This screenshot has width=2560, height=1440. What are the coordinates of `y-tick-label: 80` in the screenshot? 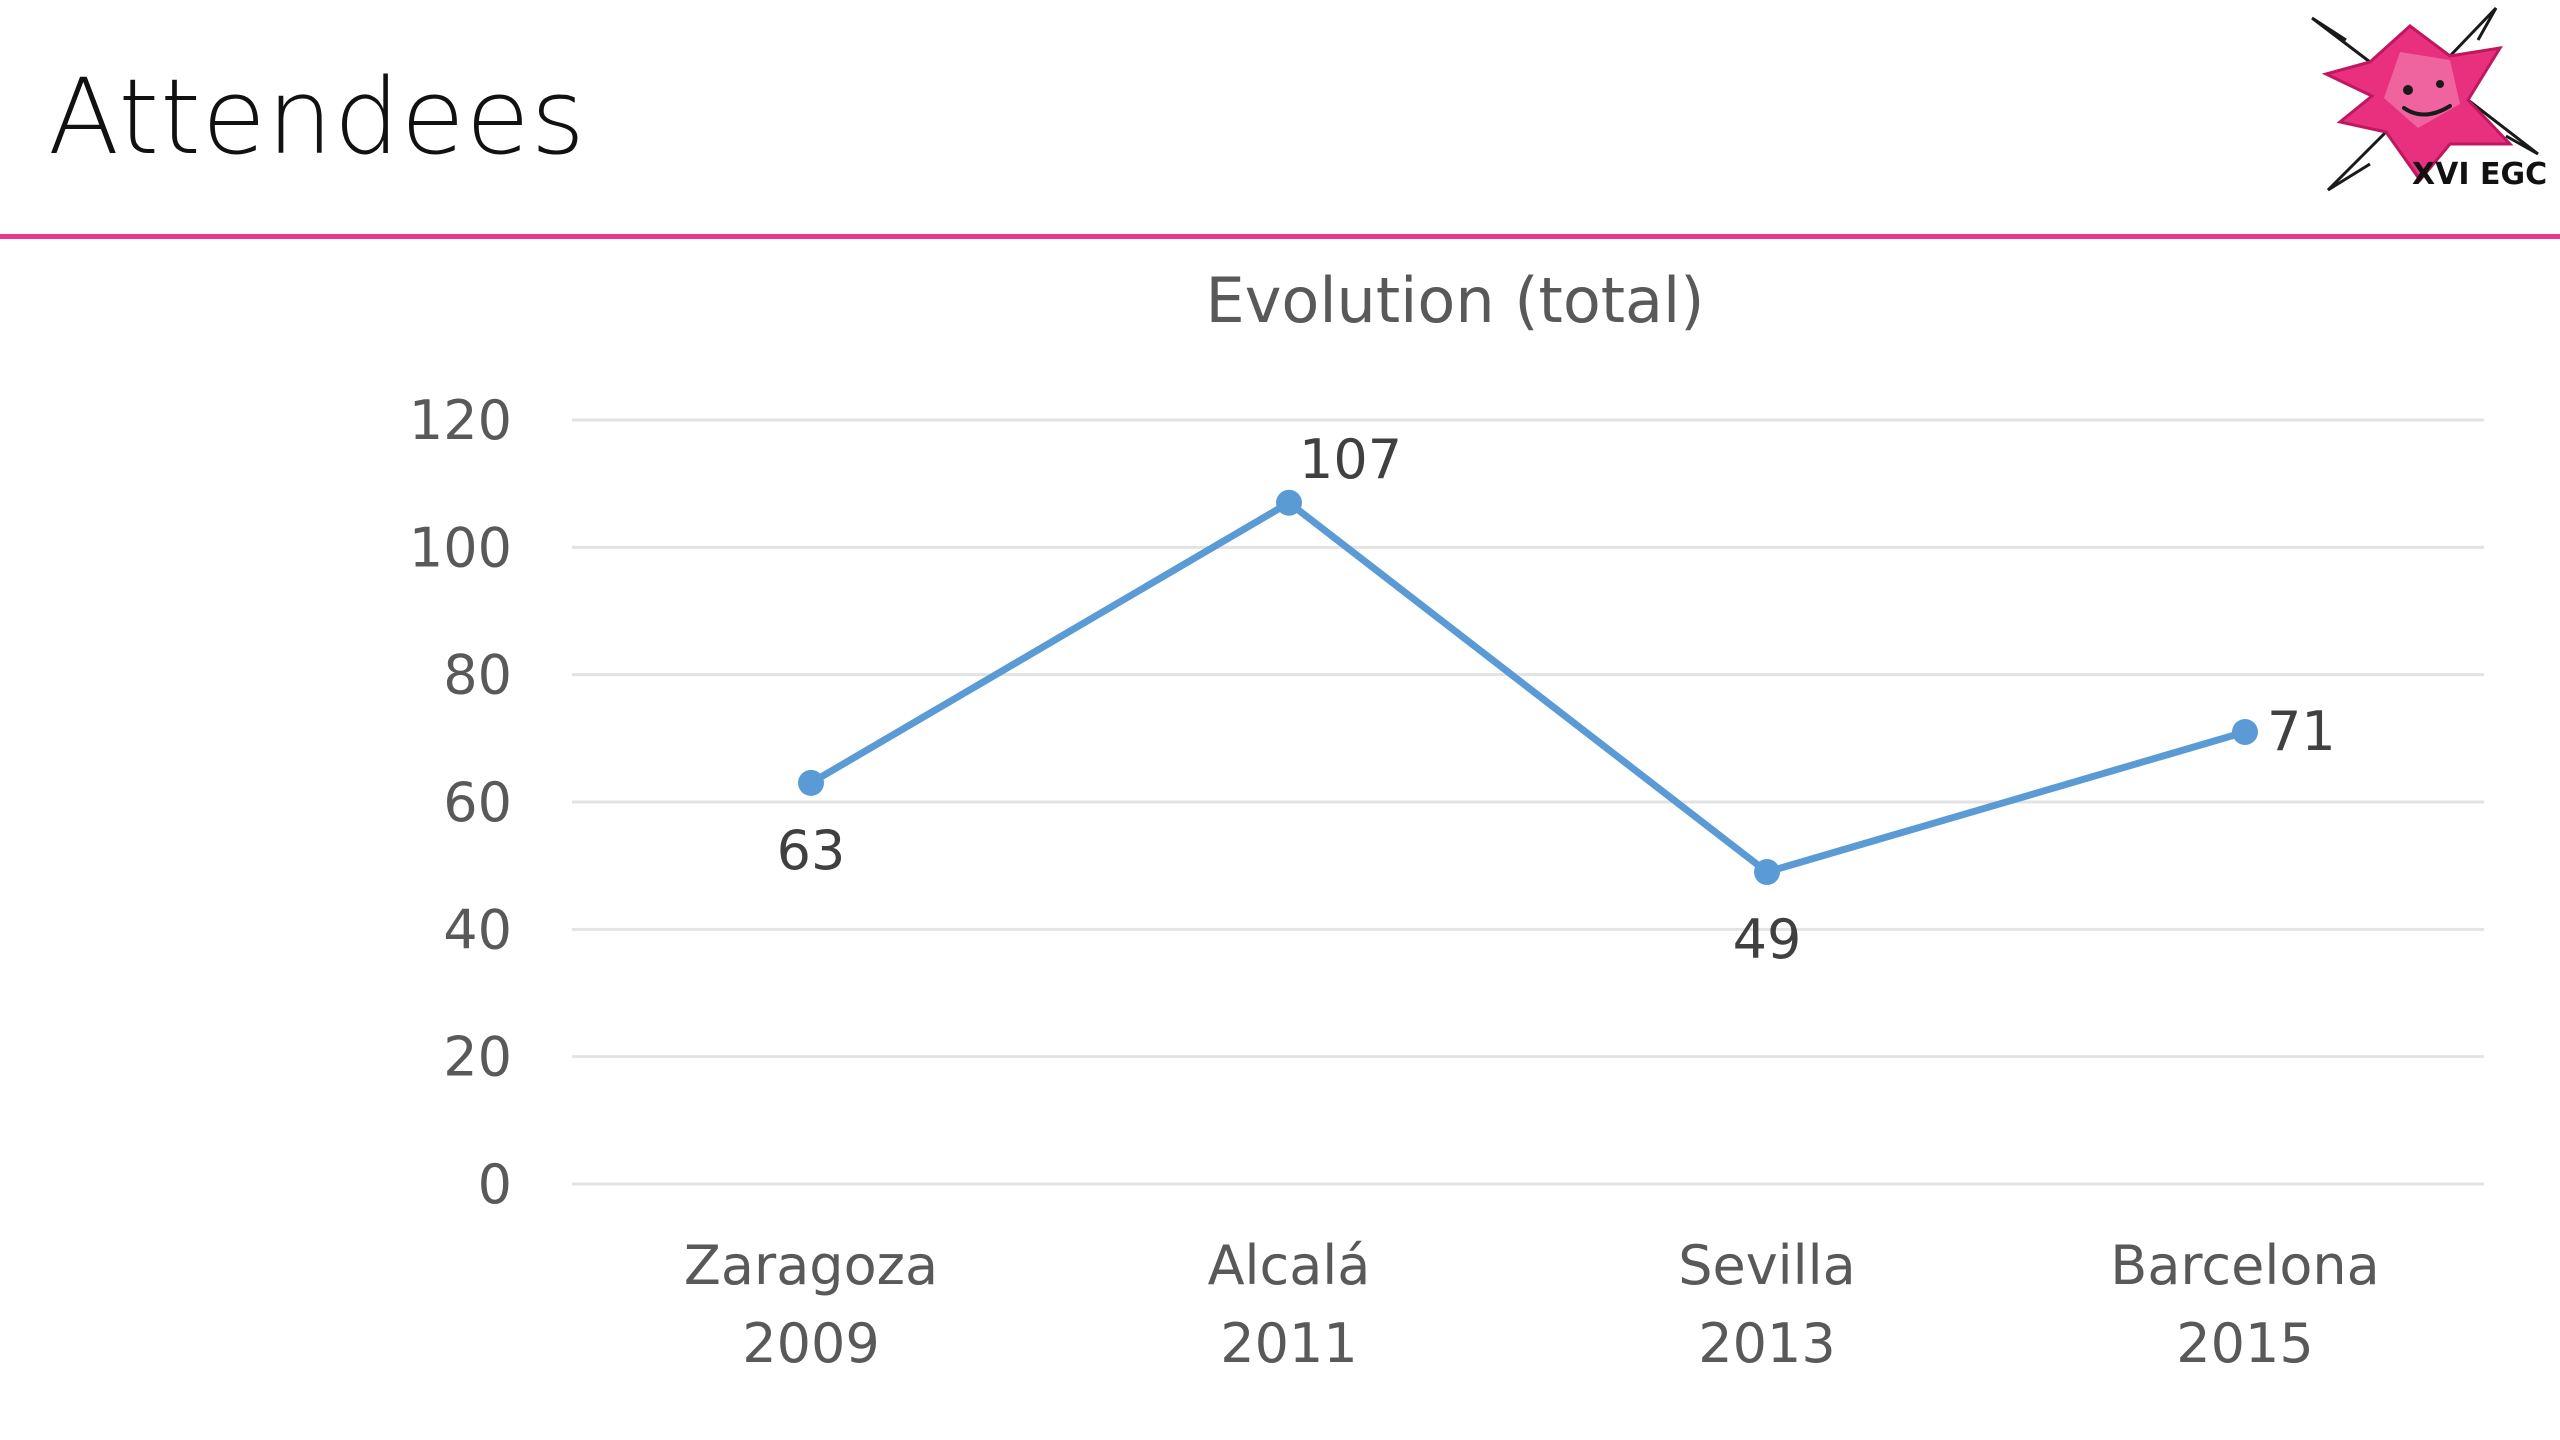 It's located at (477, 675).